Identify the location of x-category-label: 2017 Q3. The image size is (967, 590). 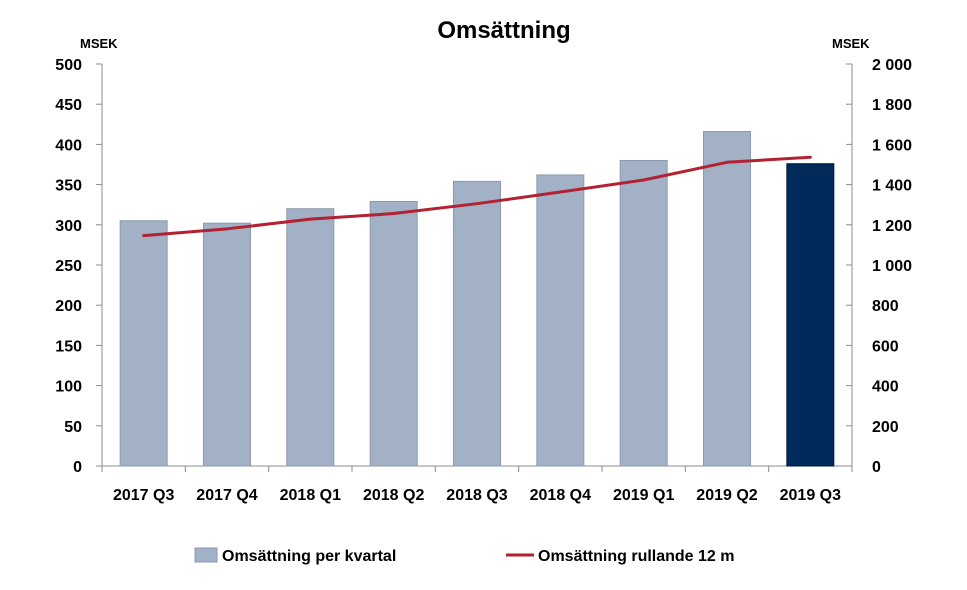
(143, 495).